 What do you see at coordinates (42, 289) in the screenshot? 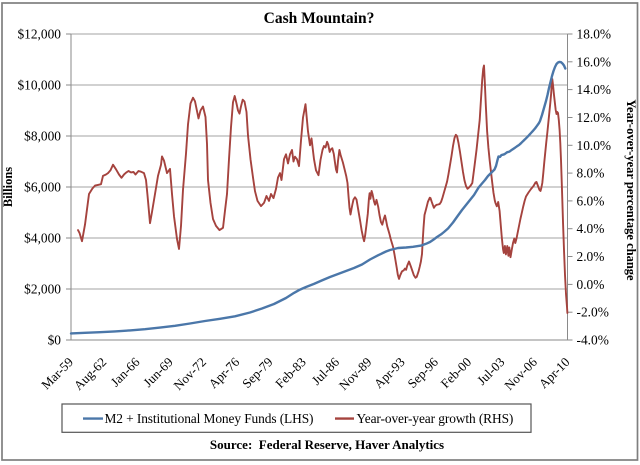
I see `svg-text: $2,000` at bounding box center [42, 289].